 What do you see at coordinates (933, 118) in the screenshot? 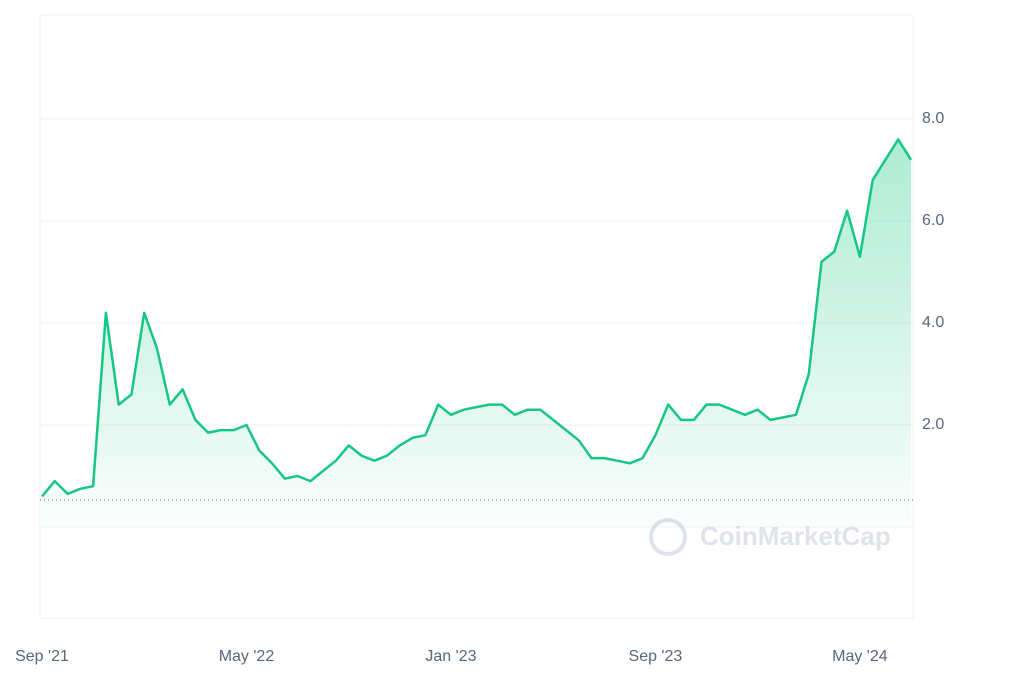
I see `y-tick-label: 8.0` at bounding box center [933, 118].